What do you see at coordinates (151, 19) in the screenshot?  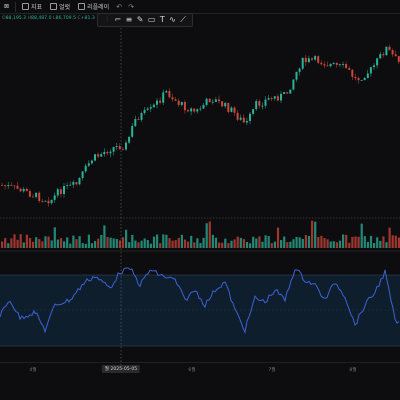 I see `rectangle-icon: ▭` at bounding box center [151, 19].